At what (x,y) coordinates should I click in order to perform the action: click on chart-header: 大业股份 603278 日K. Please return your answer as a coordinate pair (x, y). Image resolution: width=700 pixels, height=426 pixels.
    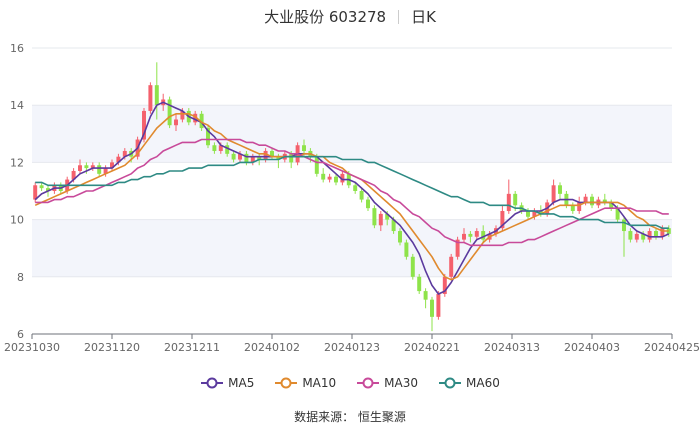
    Looking at the image, I should click on (350, 16).